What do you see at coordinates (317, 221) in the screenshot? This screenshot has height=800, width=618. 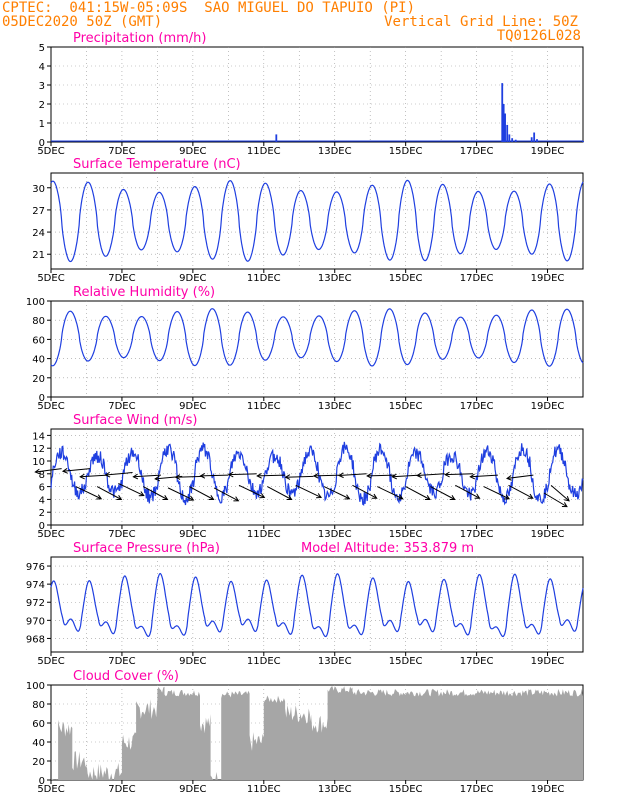 I see `temp-line` at bounding box center [317, 221].